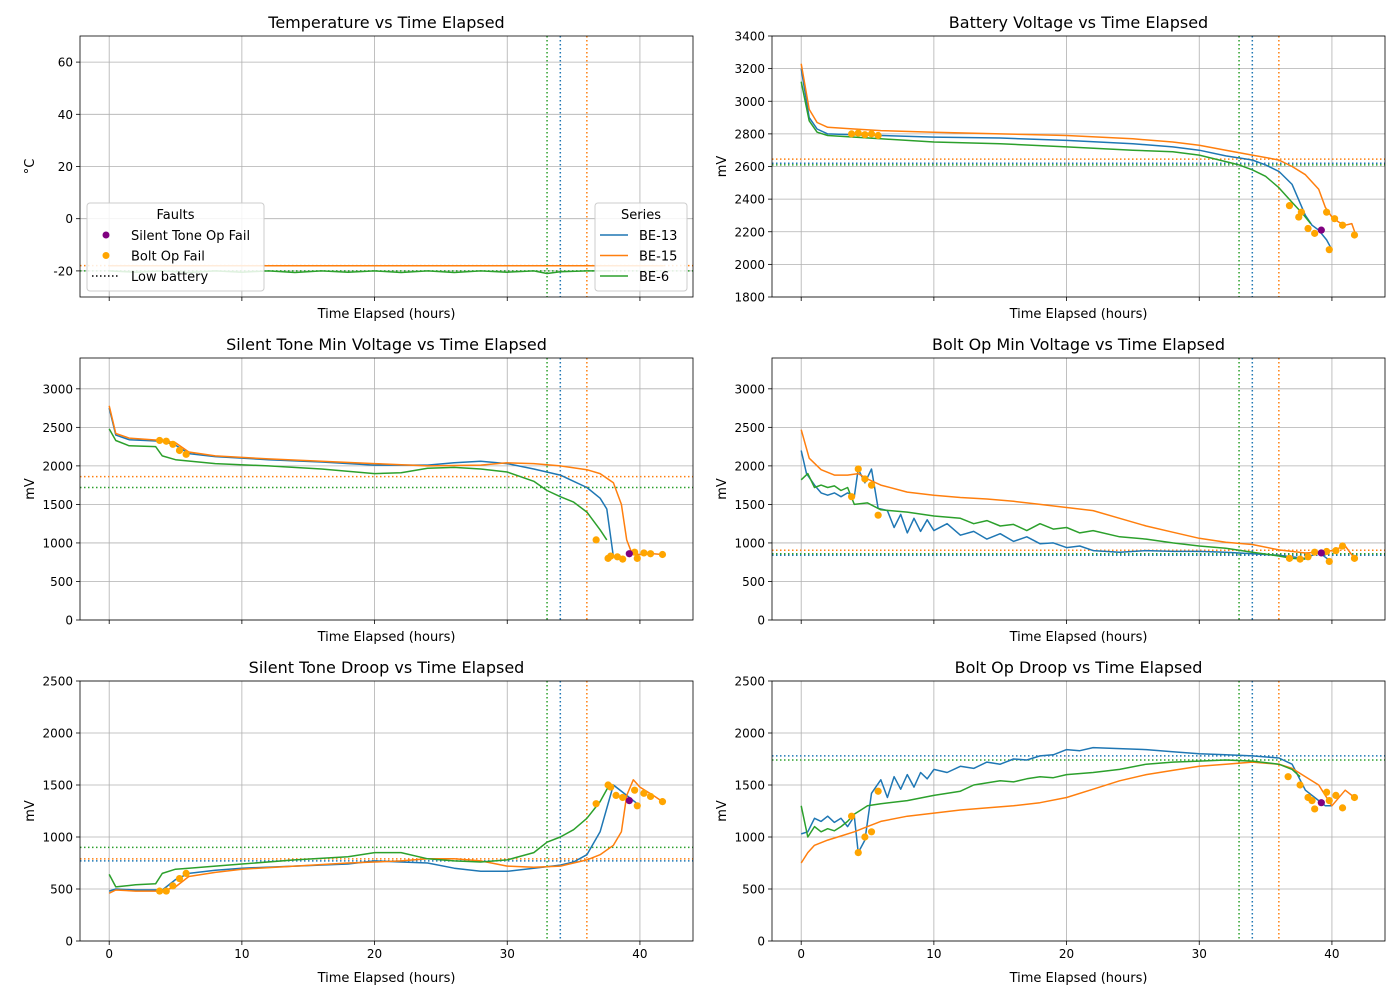 Image resolution: width=1400 pixels, height=1000 pixels. I want to click on y-tick-label: 2200, so click(749, 232).